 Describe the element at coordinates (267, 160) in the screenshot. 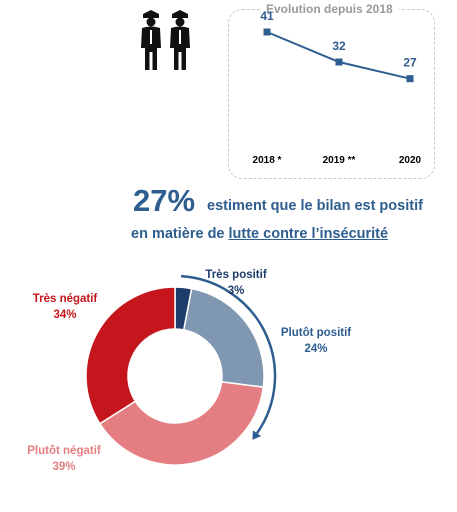

I see `trend-x-label: 2018 *` at that location.